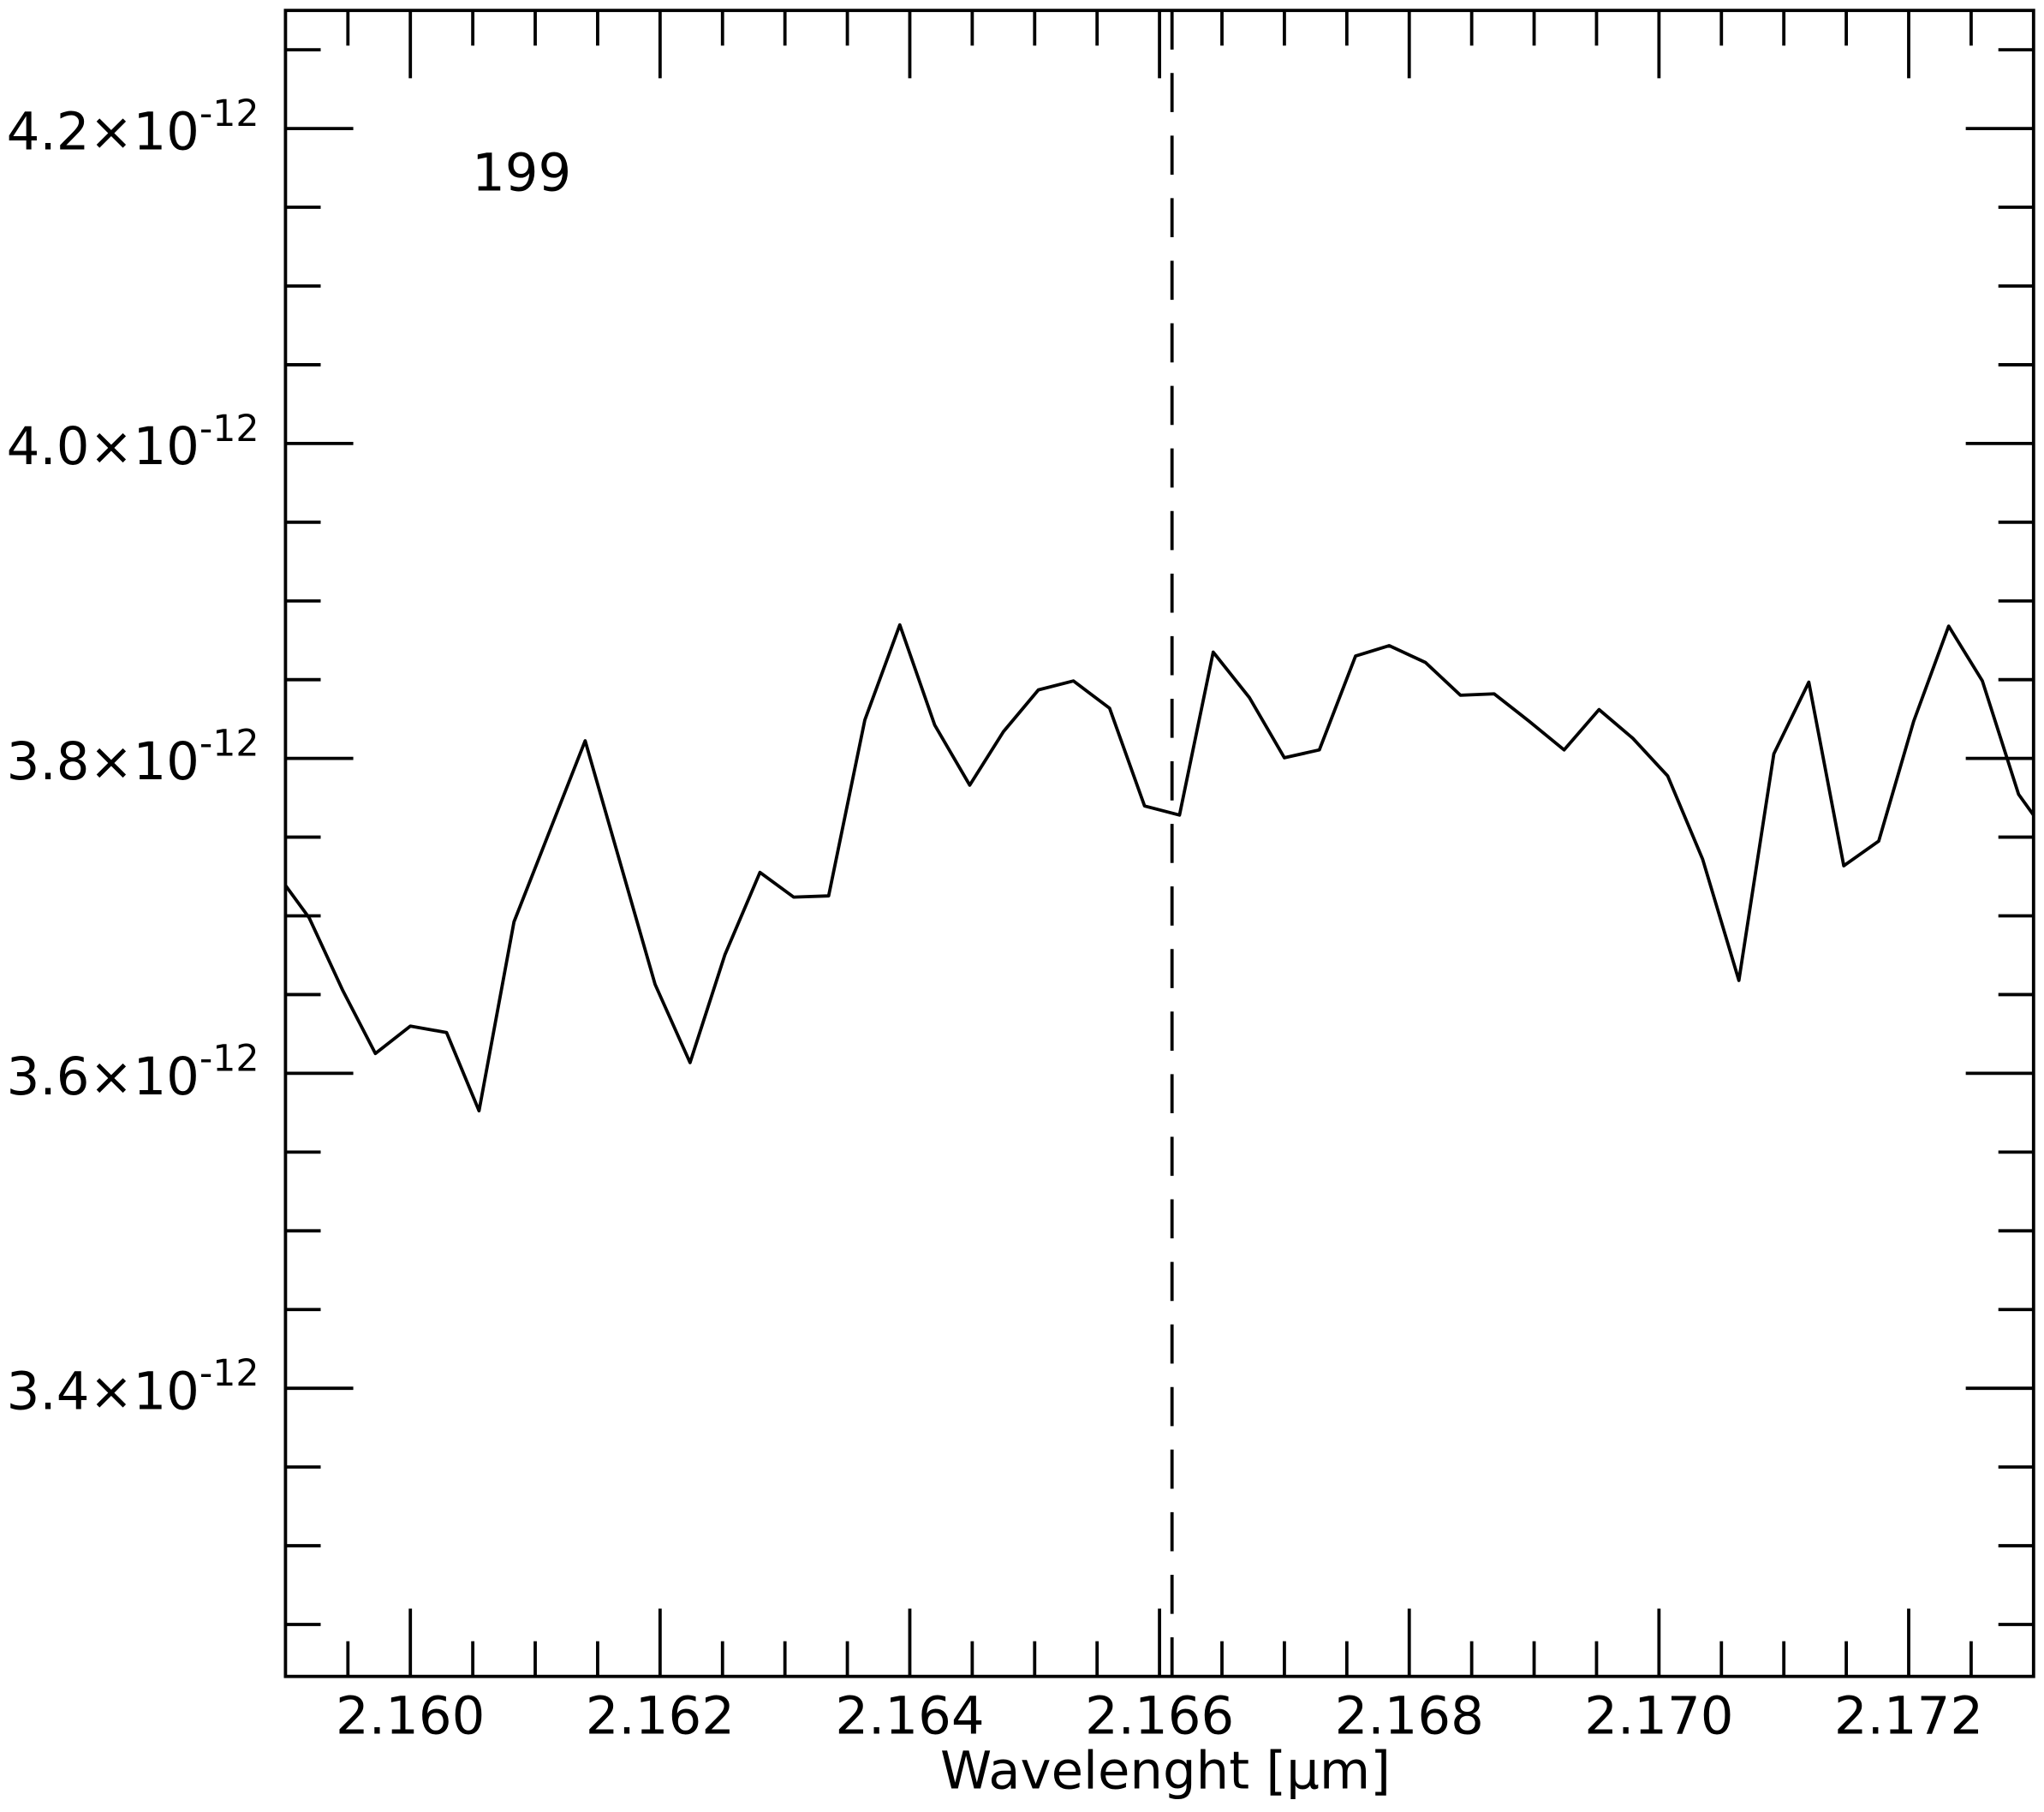 The width and height of the screenshot is (2044, 1812). Describe the element at coordinates (410, 1716) in the screenshot. I see `x-tick-label: 2.160` at that location.